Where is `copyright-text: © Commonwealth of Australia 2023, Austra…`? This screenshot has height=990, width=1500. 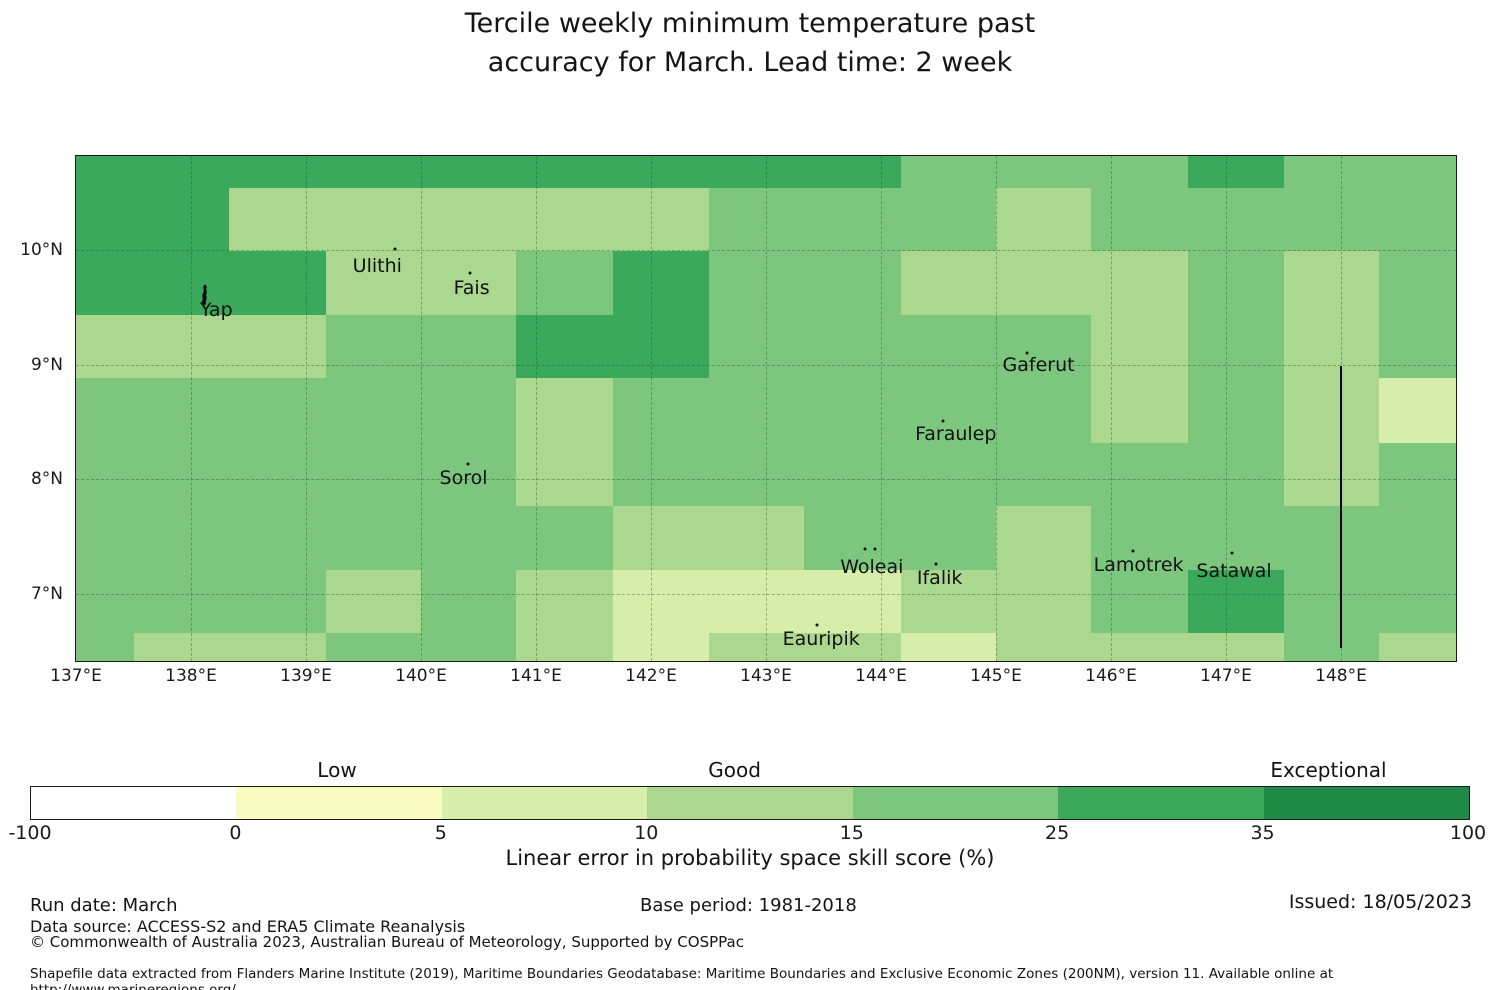 copyright-text: © Commonwealth of Australia 2023, Austra… is located at coordinates (387, 942).